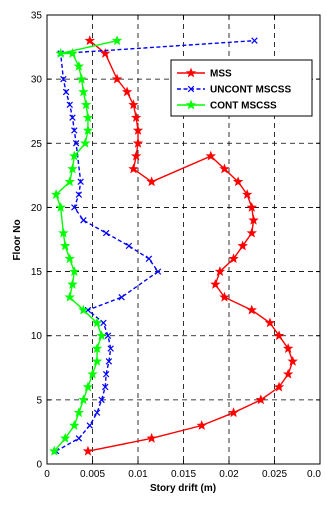 This screenshot has width=326, height=506. Describe the element at coordinates (39, 400) in the screenshot. I see `y-tick-label: 5` at that location.